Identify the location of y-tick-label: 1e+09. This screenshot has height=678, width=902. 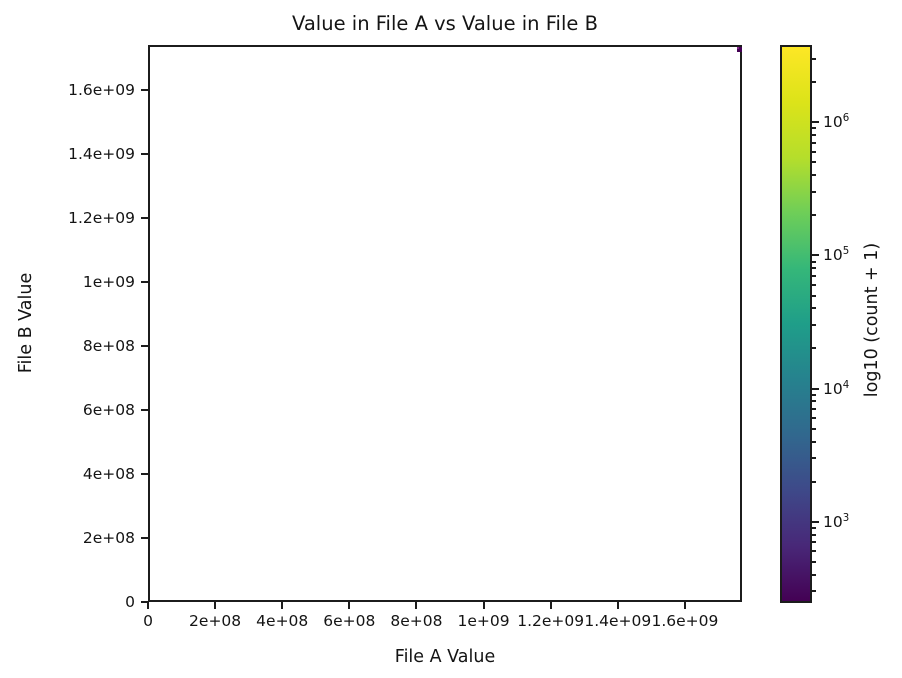
(108, 282).